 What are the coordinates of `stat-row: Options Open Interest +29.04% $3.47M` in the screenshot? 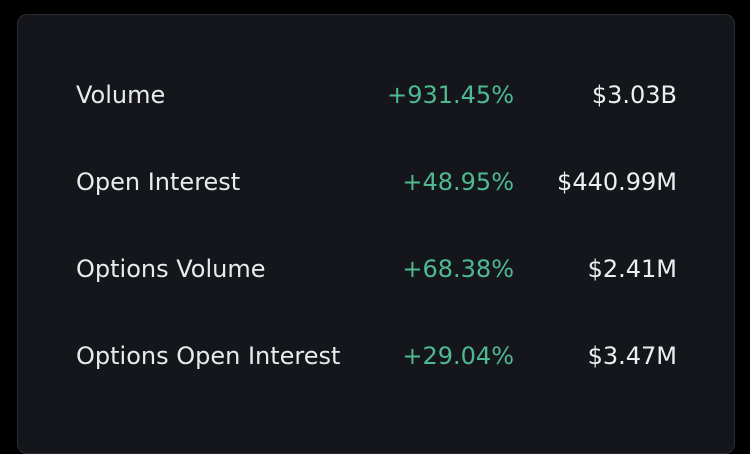 It's located at (376, 356).